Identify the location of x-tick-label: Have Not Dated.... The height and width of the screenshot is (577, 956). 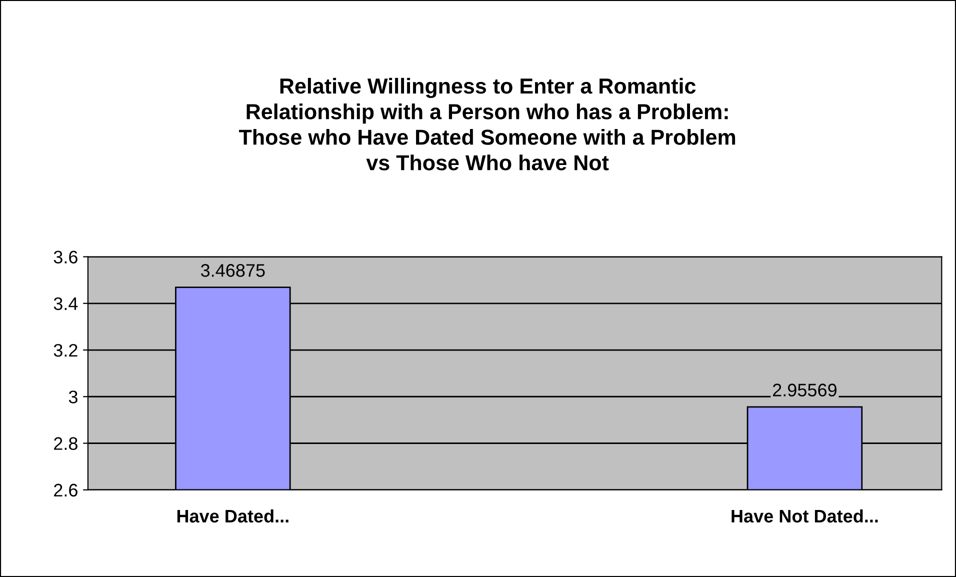
(805, 516).